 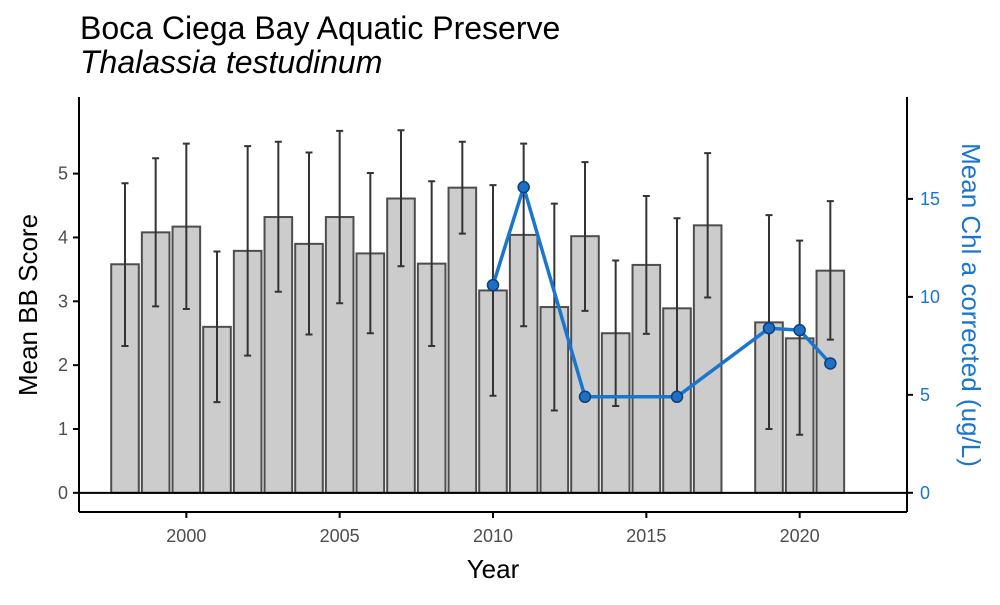 I want to click on error-bar-2003, so click(x=278, y=216).